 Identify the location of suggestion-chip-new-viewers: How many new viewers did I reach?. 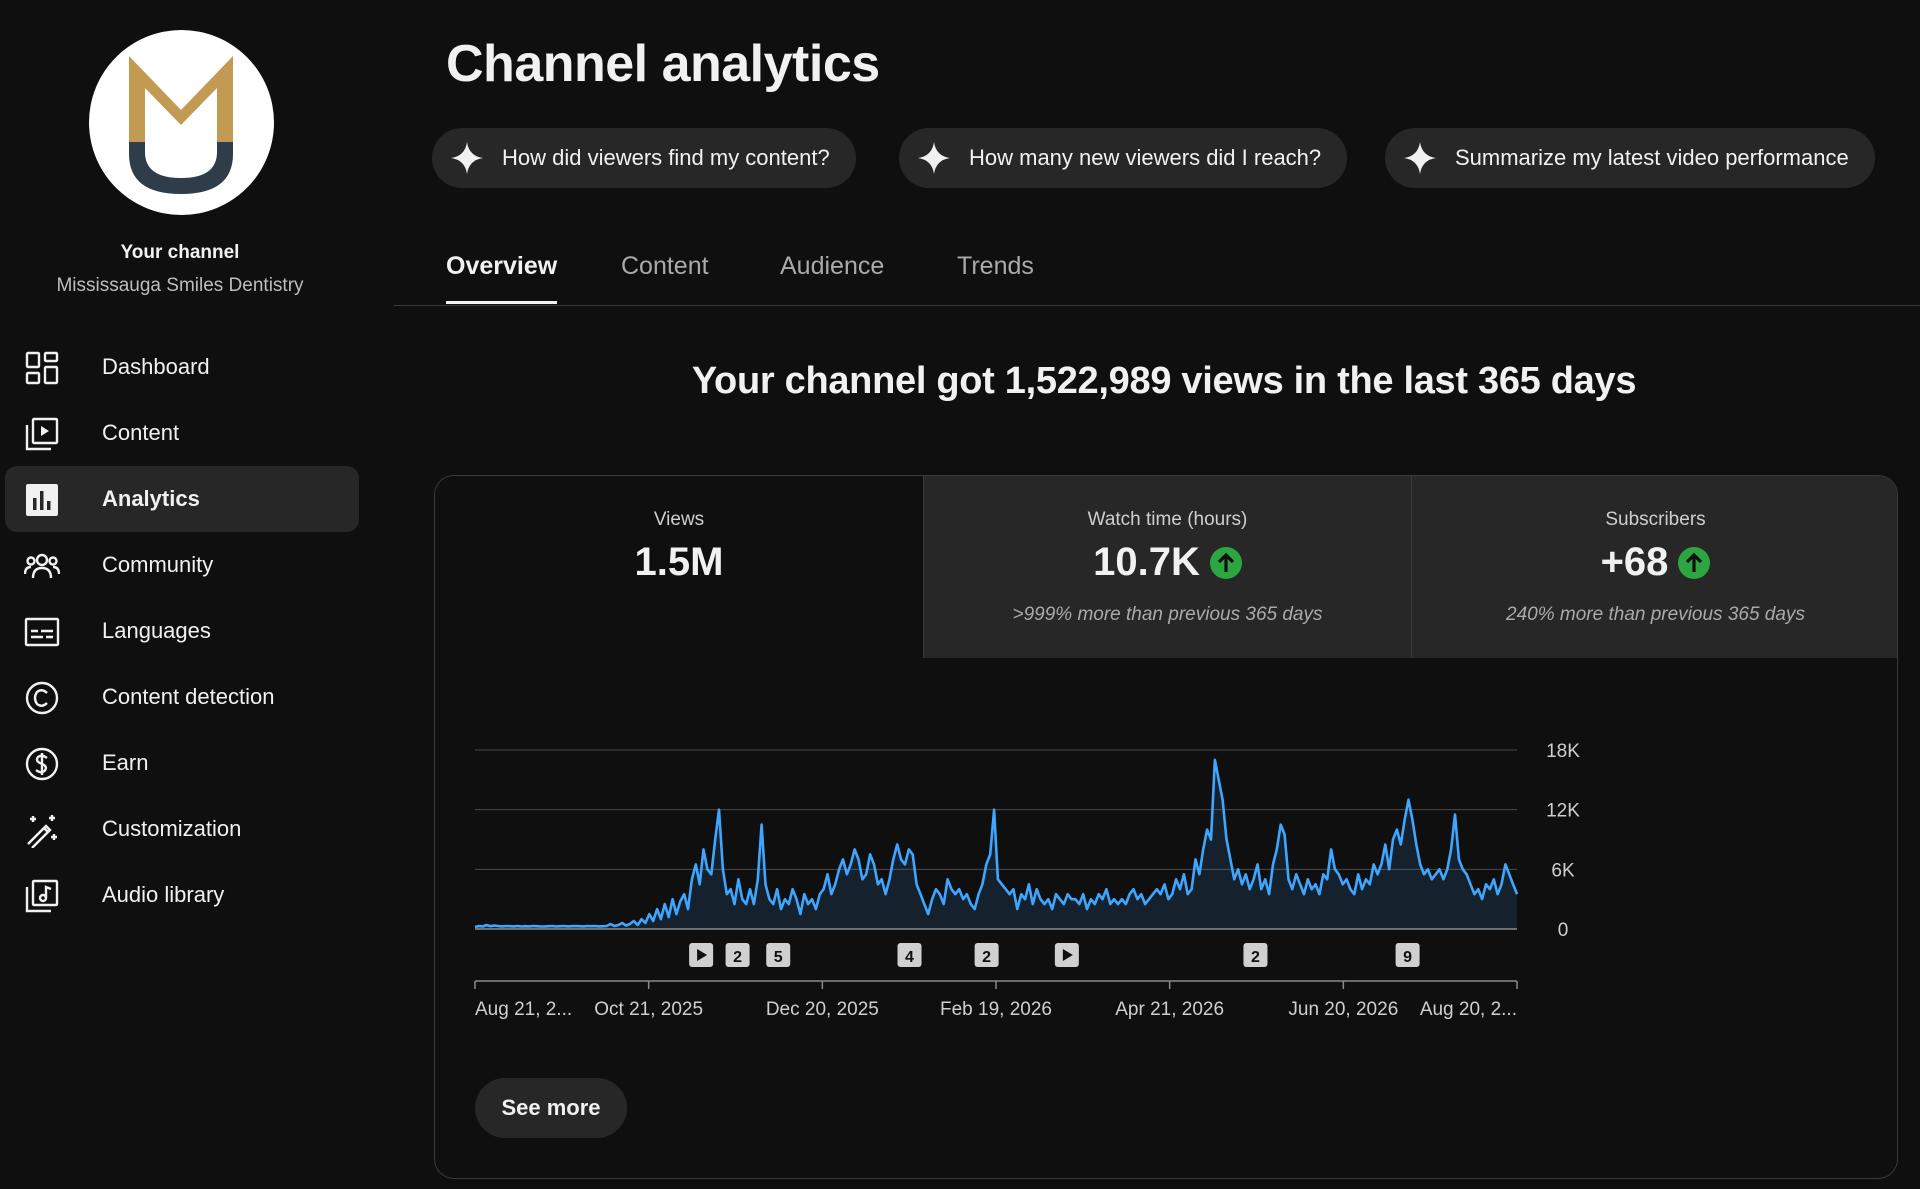
(1123, 158).